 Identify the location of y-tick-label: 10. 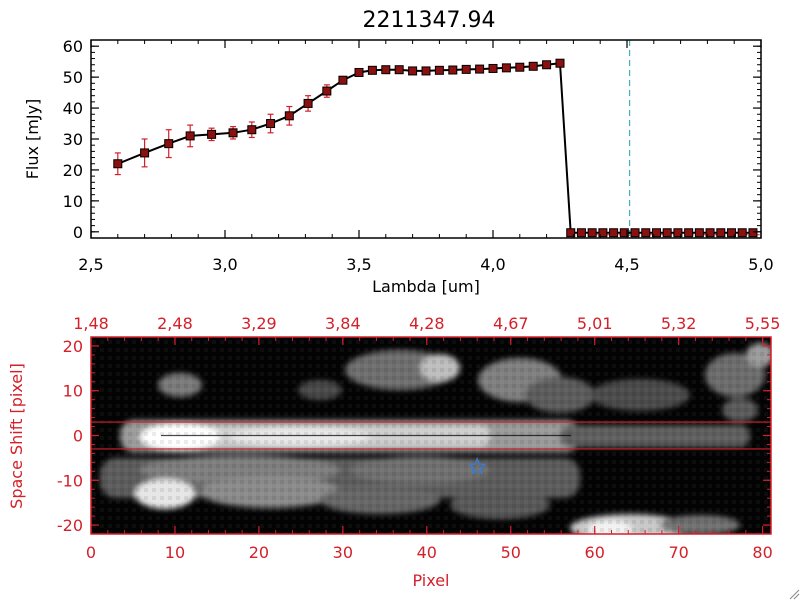
(73, 201).